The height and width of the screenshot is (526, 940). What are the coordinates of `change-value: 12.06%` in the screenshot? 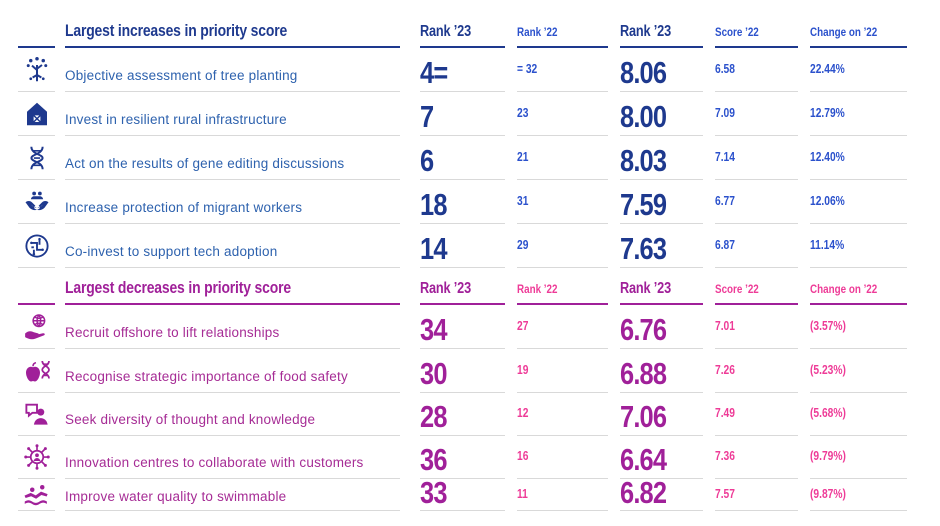 It's located at (858, 202).